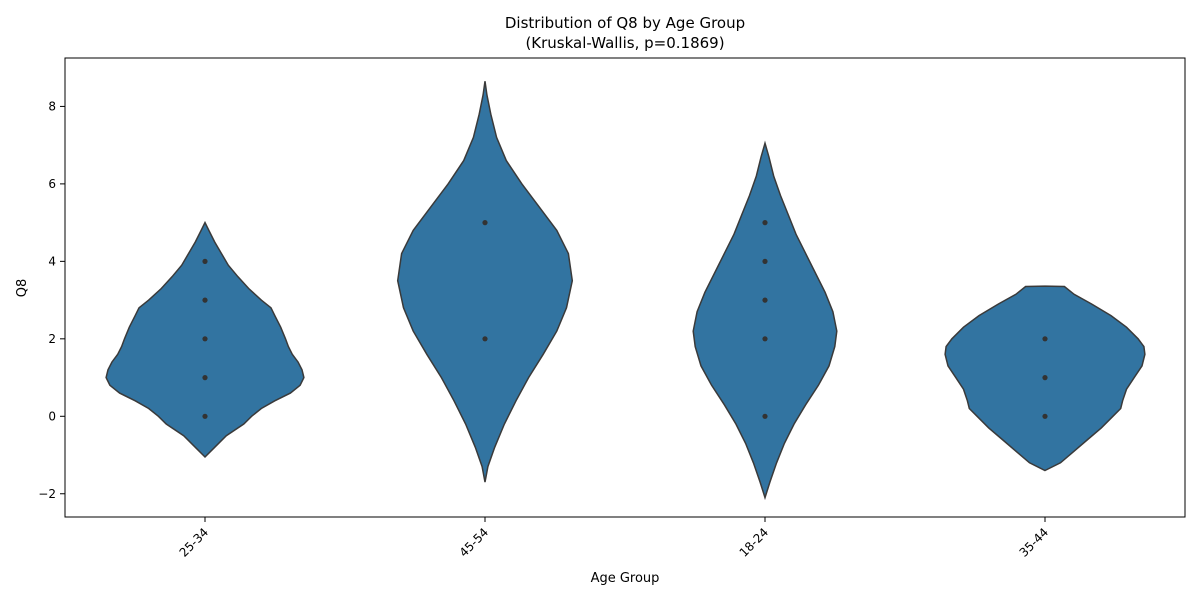  I want to click on x-axis: 25-34 45-54 18-24 35-44, so click(614, 538).